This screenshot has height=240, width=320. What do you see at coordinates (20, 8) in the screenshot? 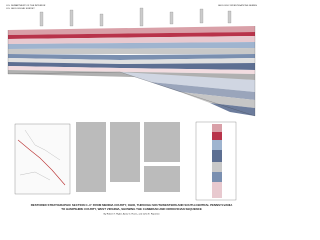
I see `survey-header: U.S. GEOLOGICAL SURVEY` at bounding box center [20, 8].